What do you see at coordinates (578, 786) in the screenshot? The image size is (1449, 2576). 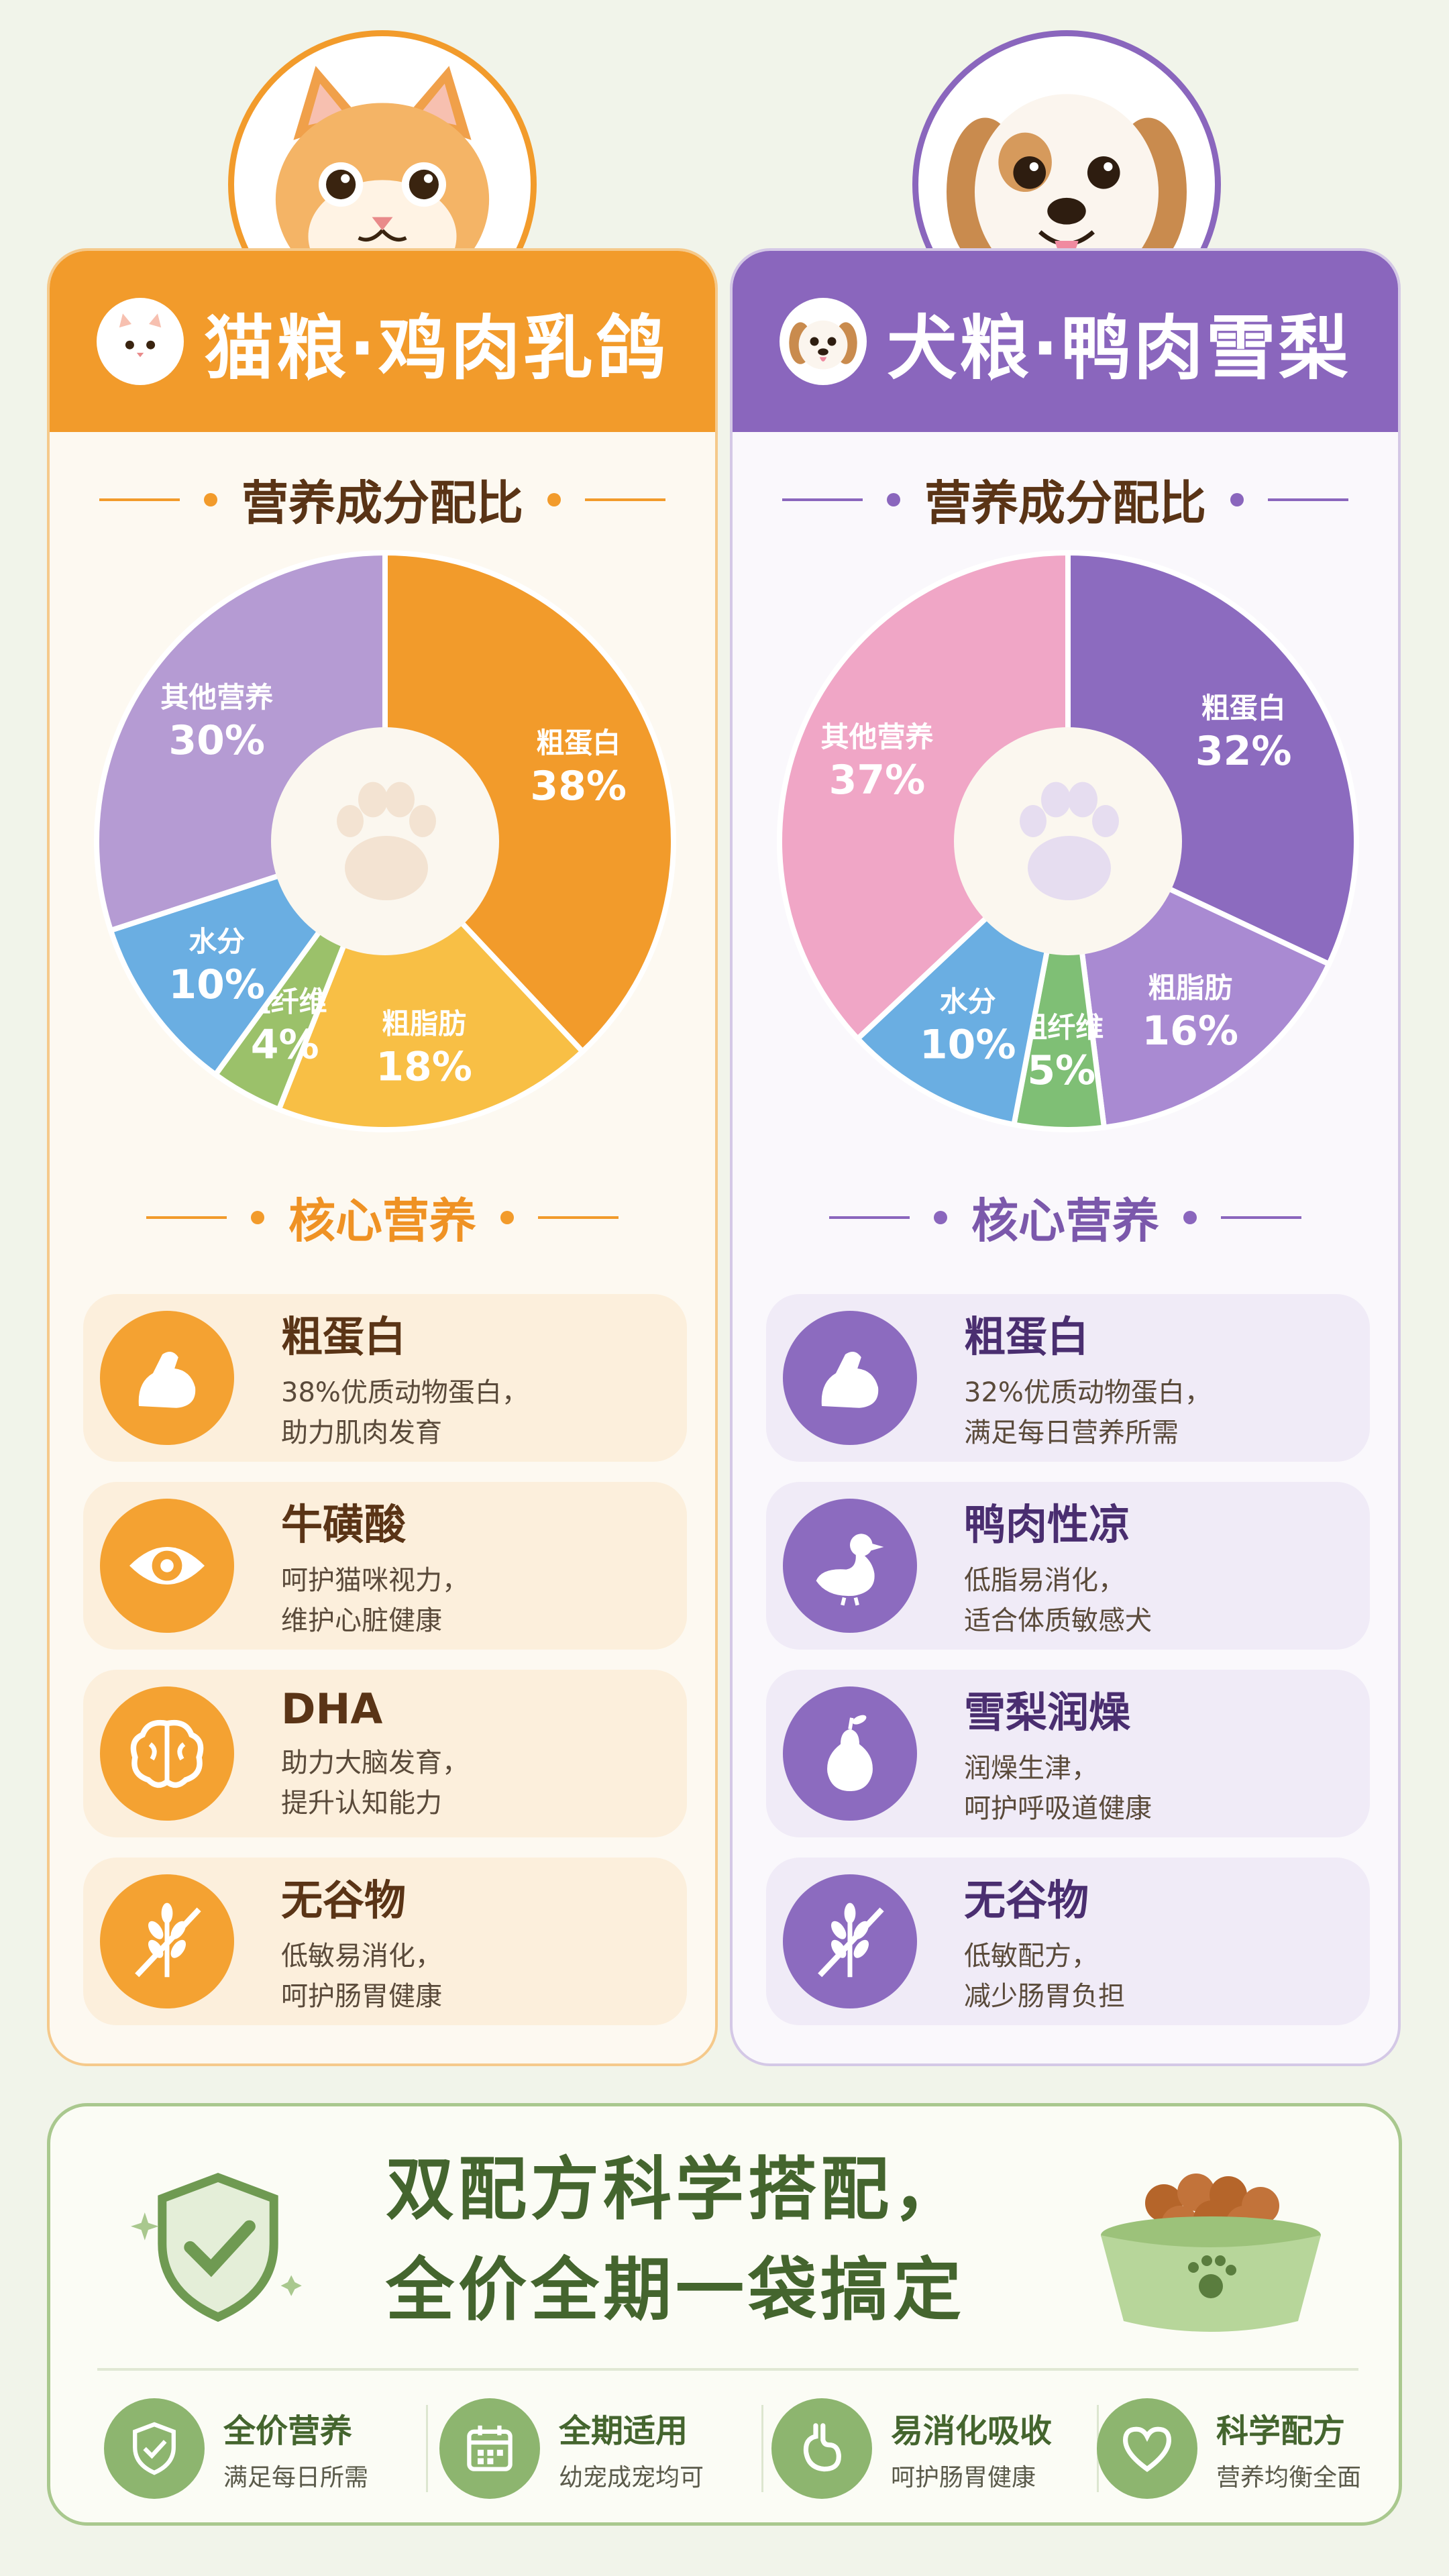 I see `cat-pie-value-0: 38%` at bounding box center [578, 786].